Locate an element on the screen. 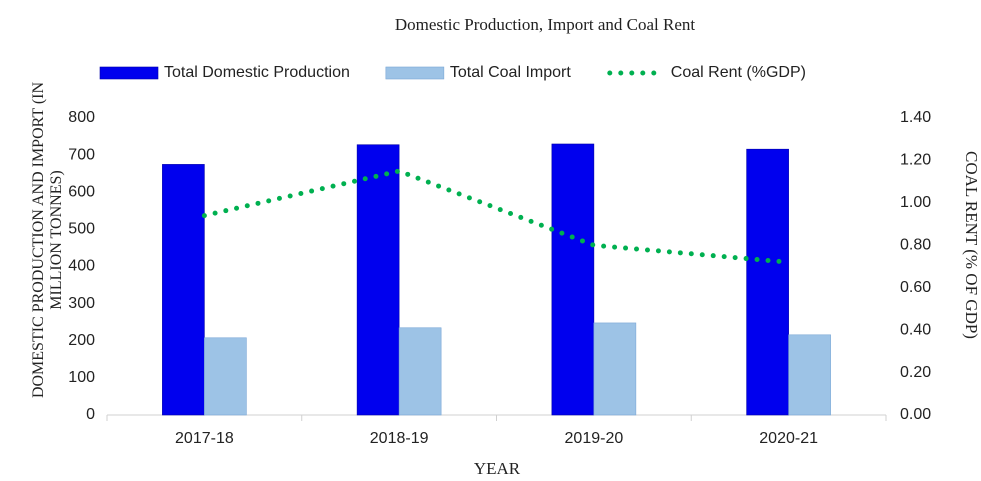  line-series is located at coordinates (496, 216).